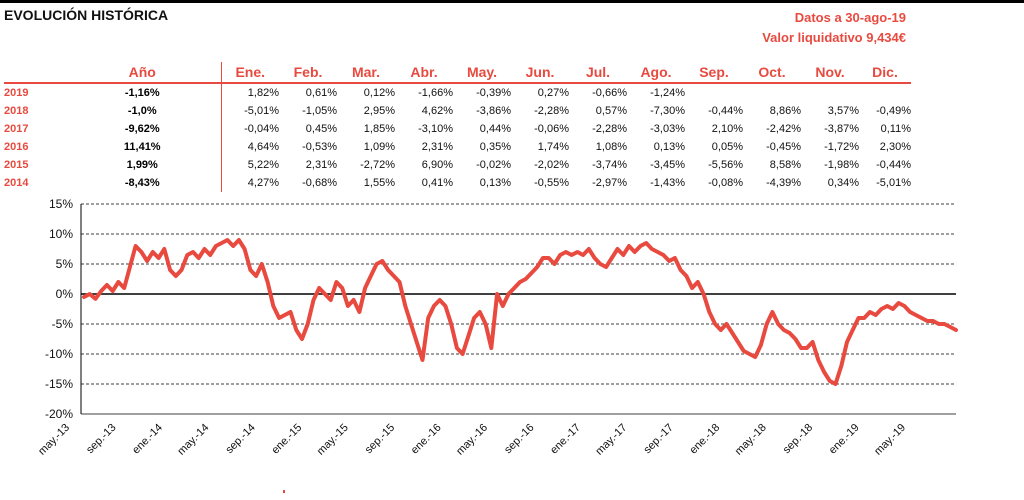 The height and width of the screenshot is (500, 1024). I want to click on column-header: Mar., so click(366, 73).